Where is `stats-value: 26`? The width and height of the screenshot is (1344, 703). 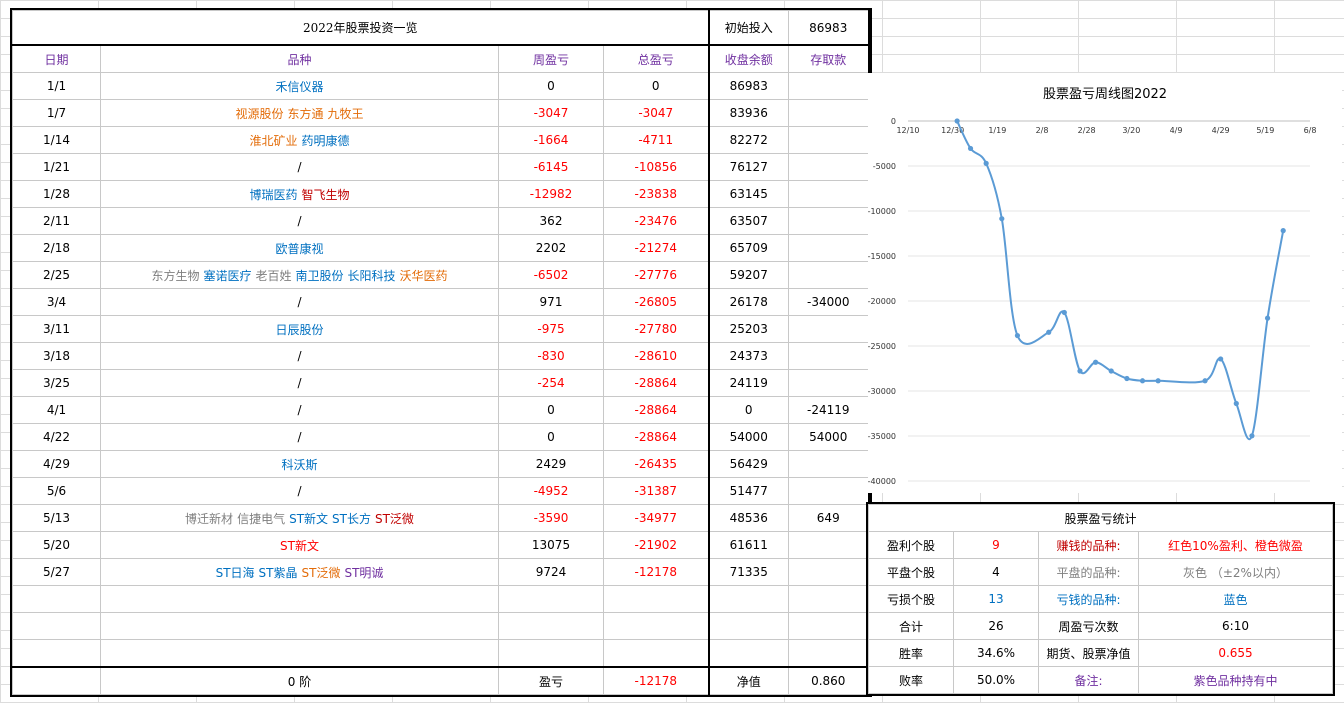 stats-value: 26 is located at coordinates (996, 626).